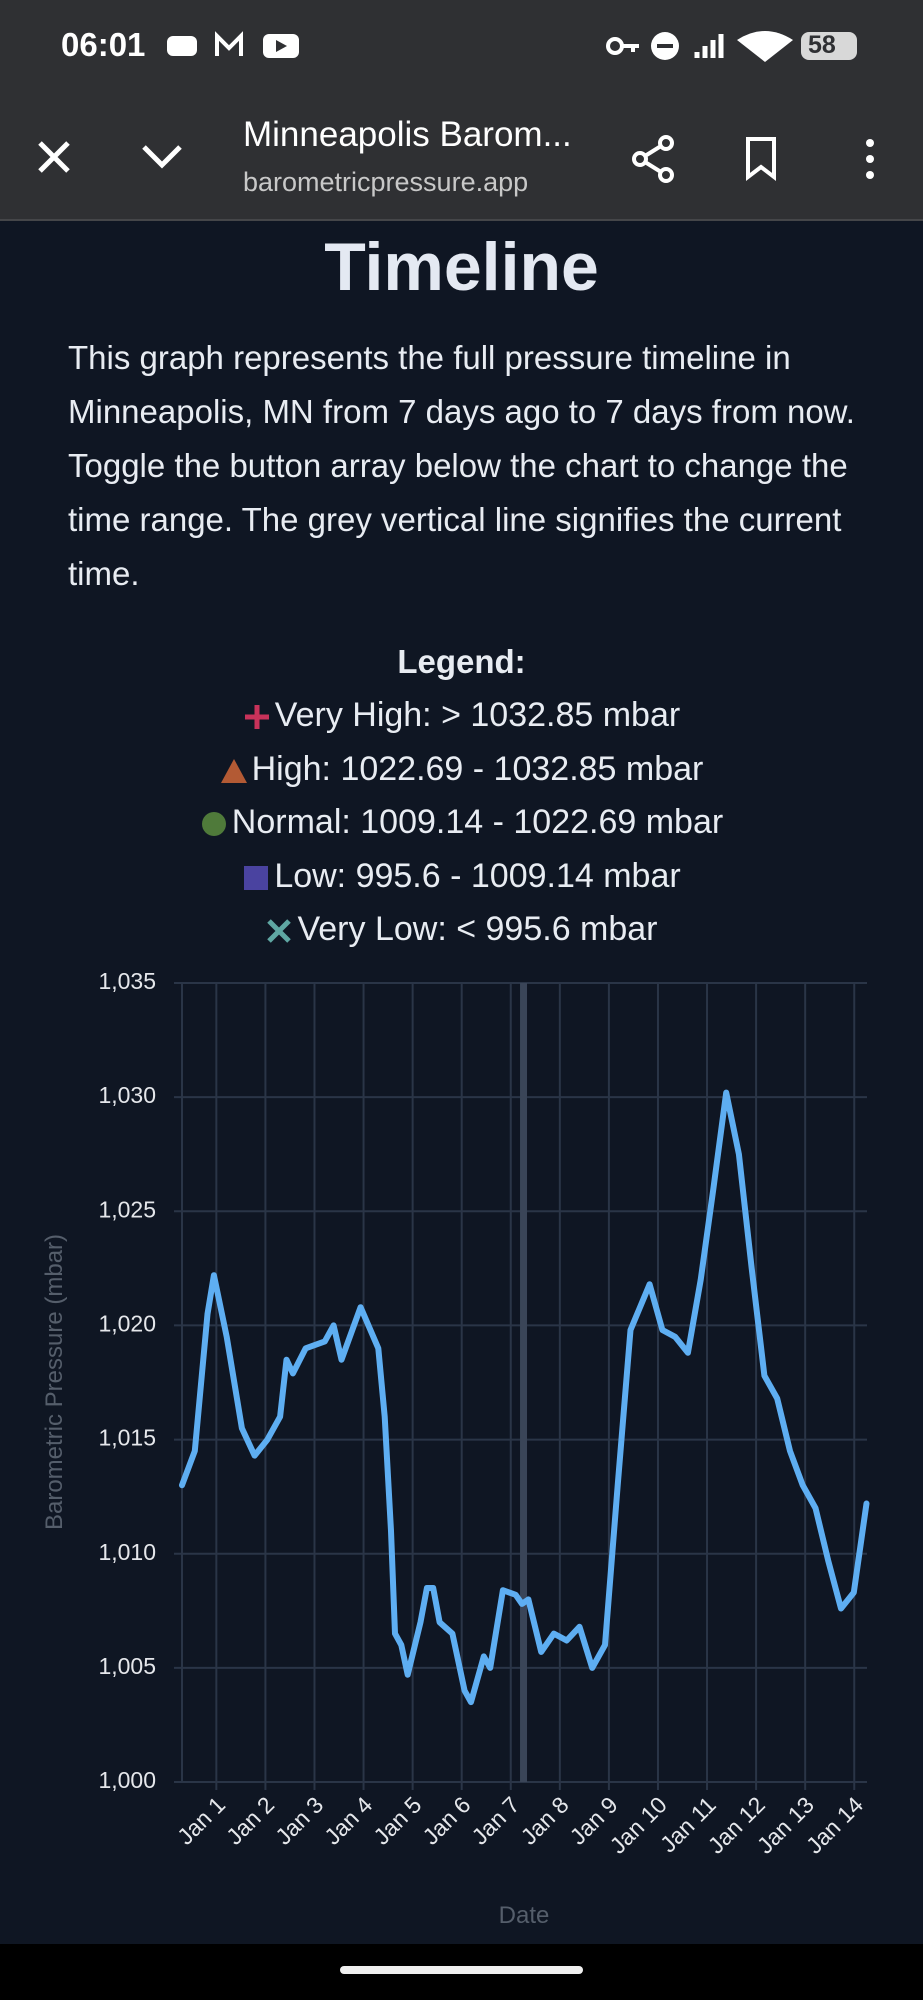  Describe the element at coordinates (477, 822) in the screenshot. I see `legend-text: Normal: 1009.14 - 1022.69 mbar` at that location.